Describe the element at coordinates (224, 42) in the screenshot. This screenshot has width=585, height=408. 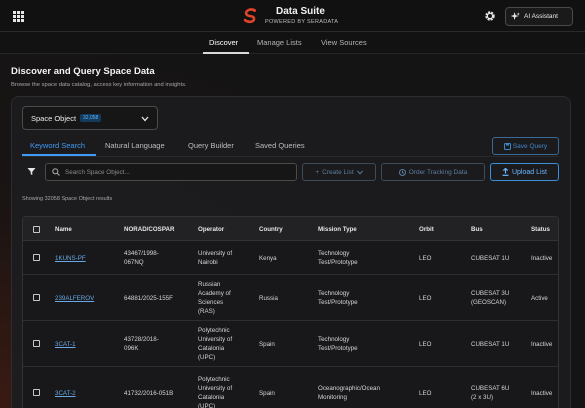
I see `tab-discover: Discover` at that location.